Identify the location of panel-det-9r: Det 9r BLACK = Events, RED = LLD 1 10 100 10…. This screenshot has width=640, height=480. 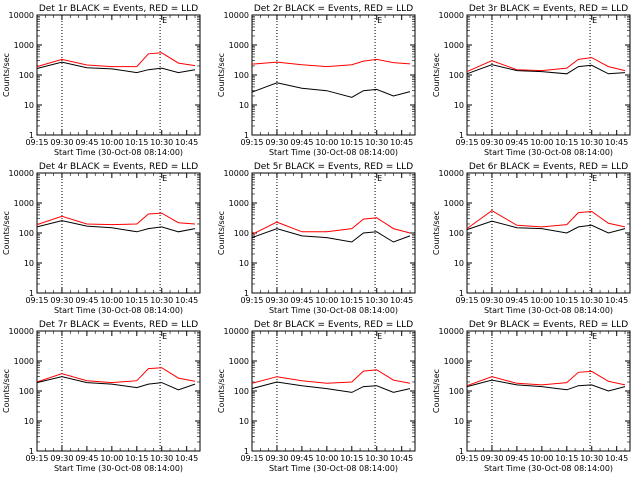
(531, 396).